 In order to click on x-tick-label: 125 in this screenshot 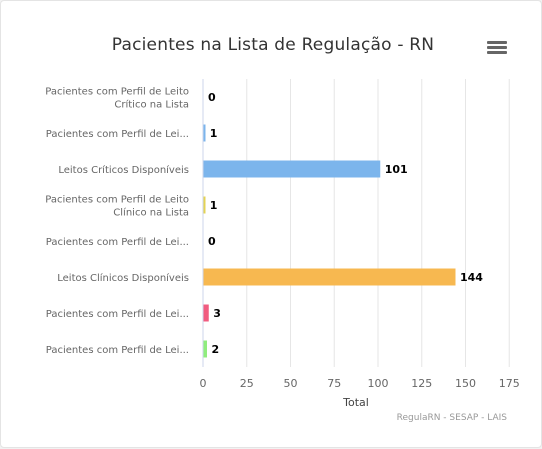, I will do `click(421, 383)`.